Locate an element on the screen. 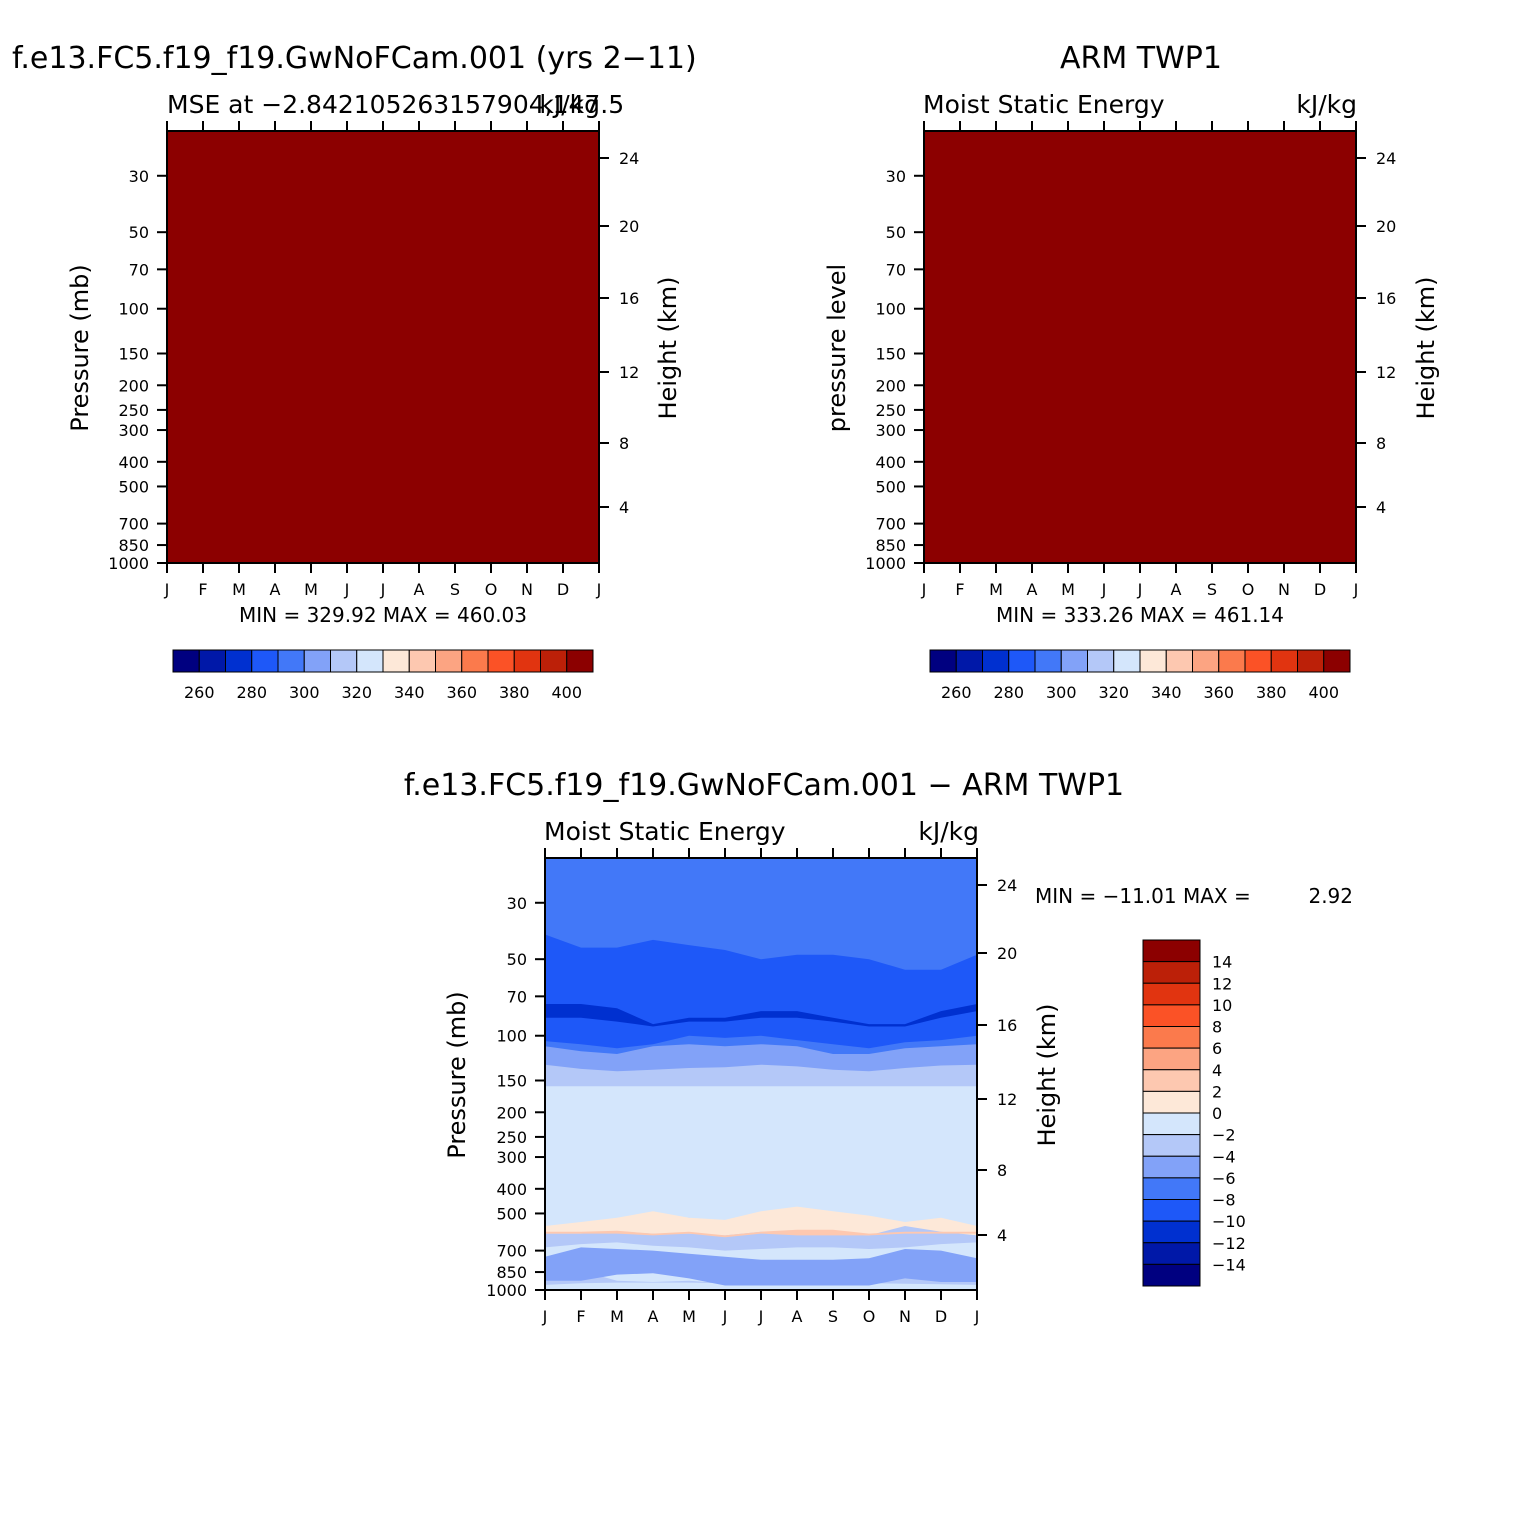  colorbar-label: −8 is located at coordinates (1224, 1200).